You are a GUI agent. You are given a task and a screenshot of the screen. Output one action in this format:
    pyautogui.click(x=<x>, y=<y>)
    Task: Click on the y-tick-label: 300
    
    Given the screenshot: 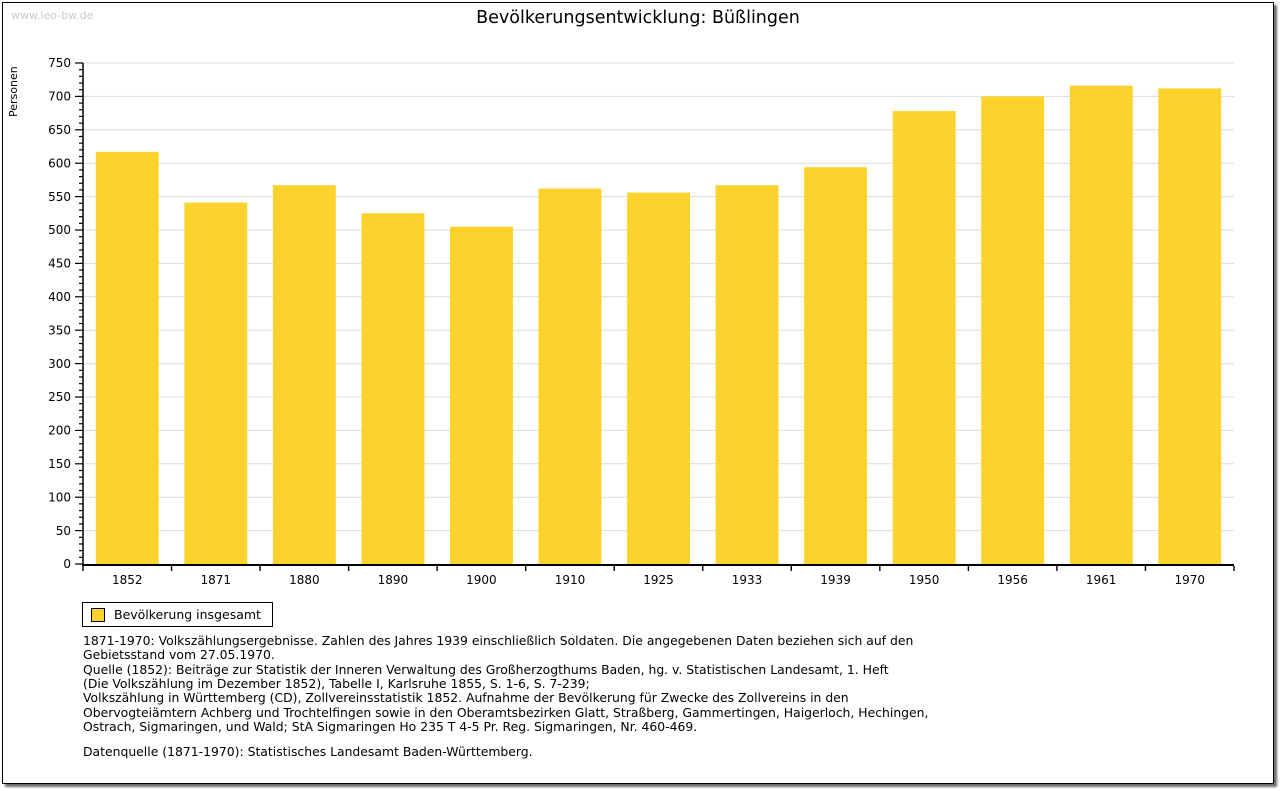 What is the action you would take?
    pyautogui.click(x=59, y=364)
    